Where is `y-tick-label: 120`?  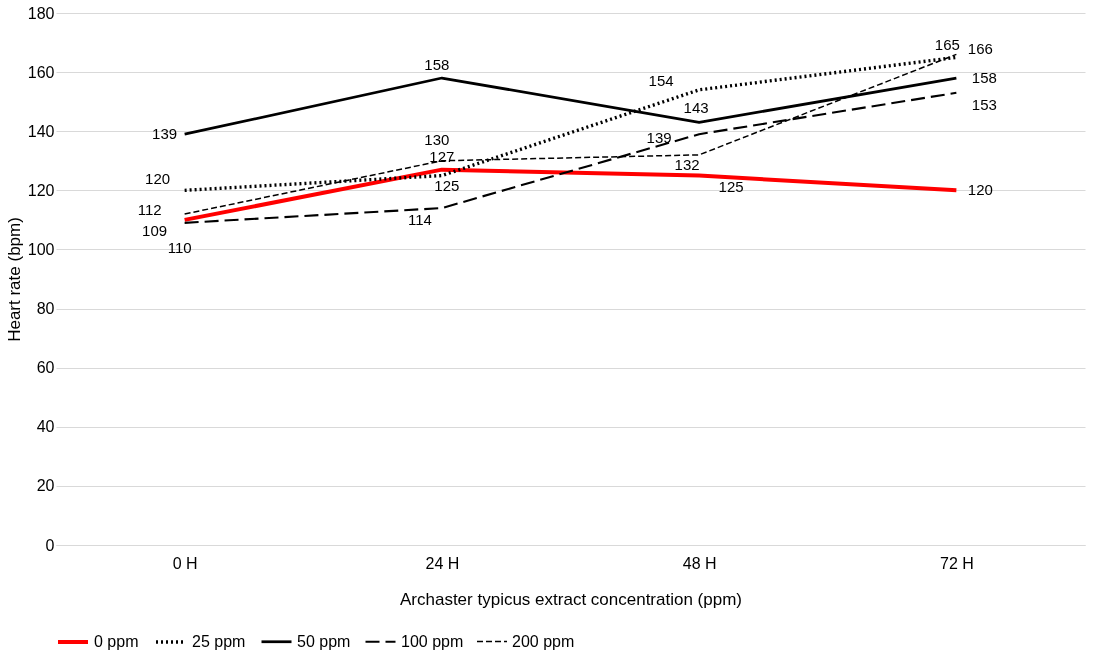
y-tick-label: 120 is located at coordinates (41, 190).